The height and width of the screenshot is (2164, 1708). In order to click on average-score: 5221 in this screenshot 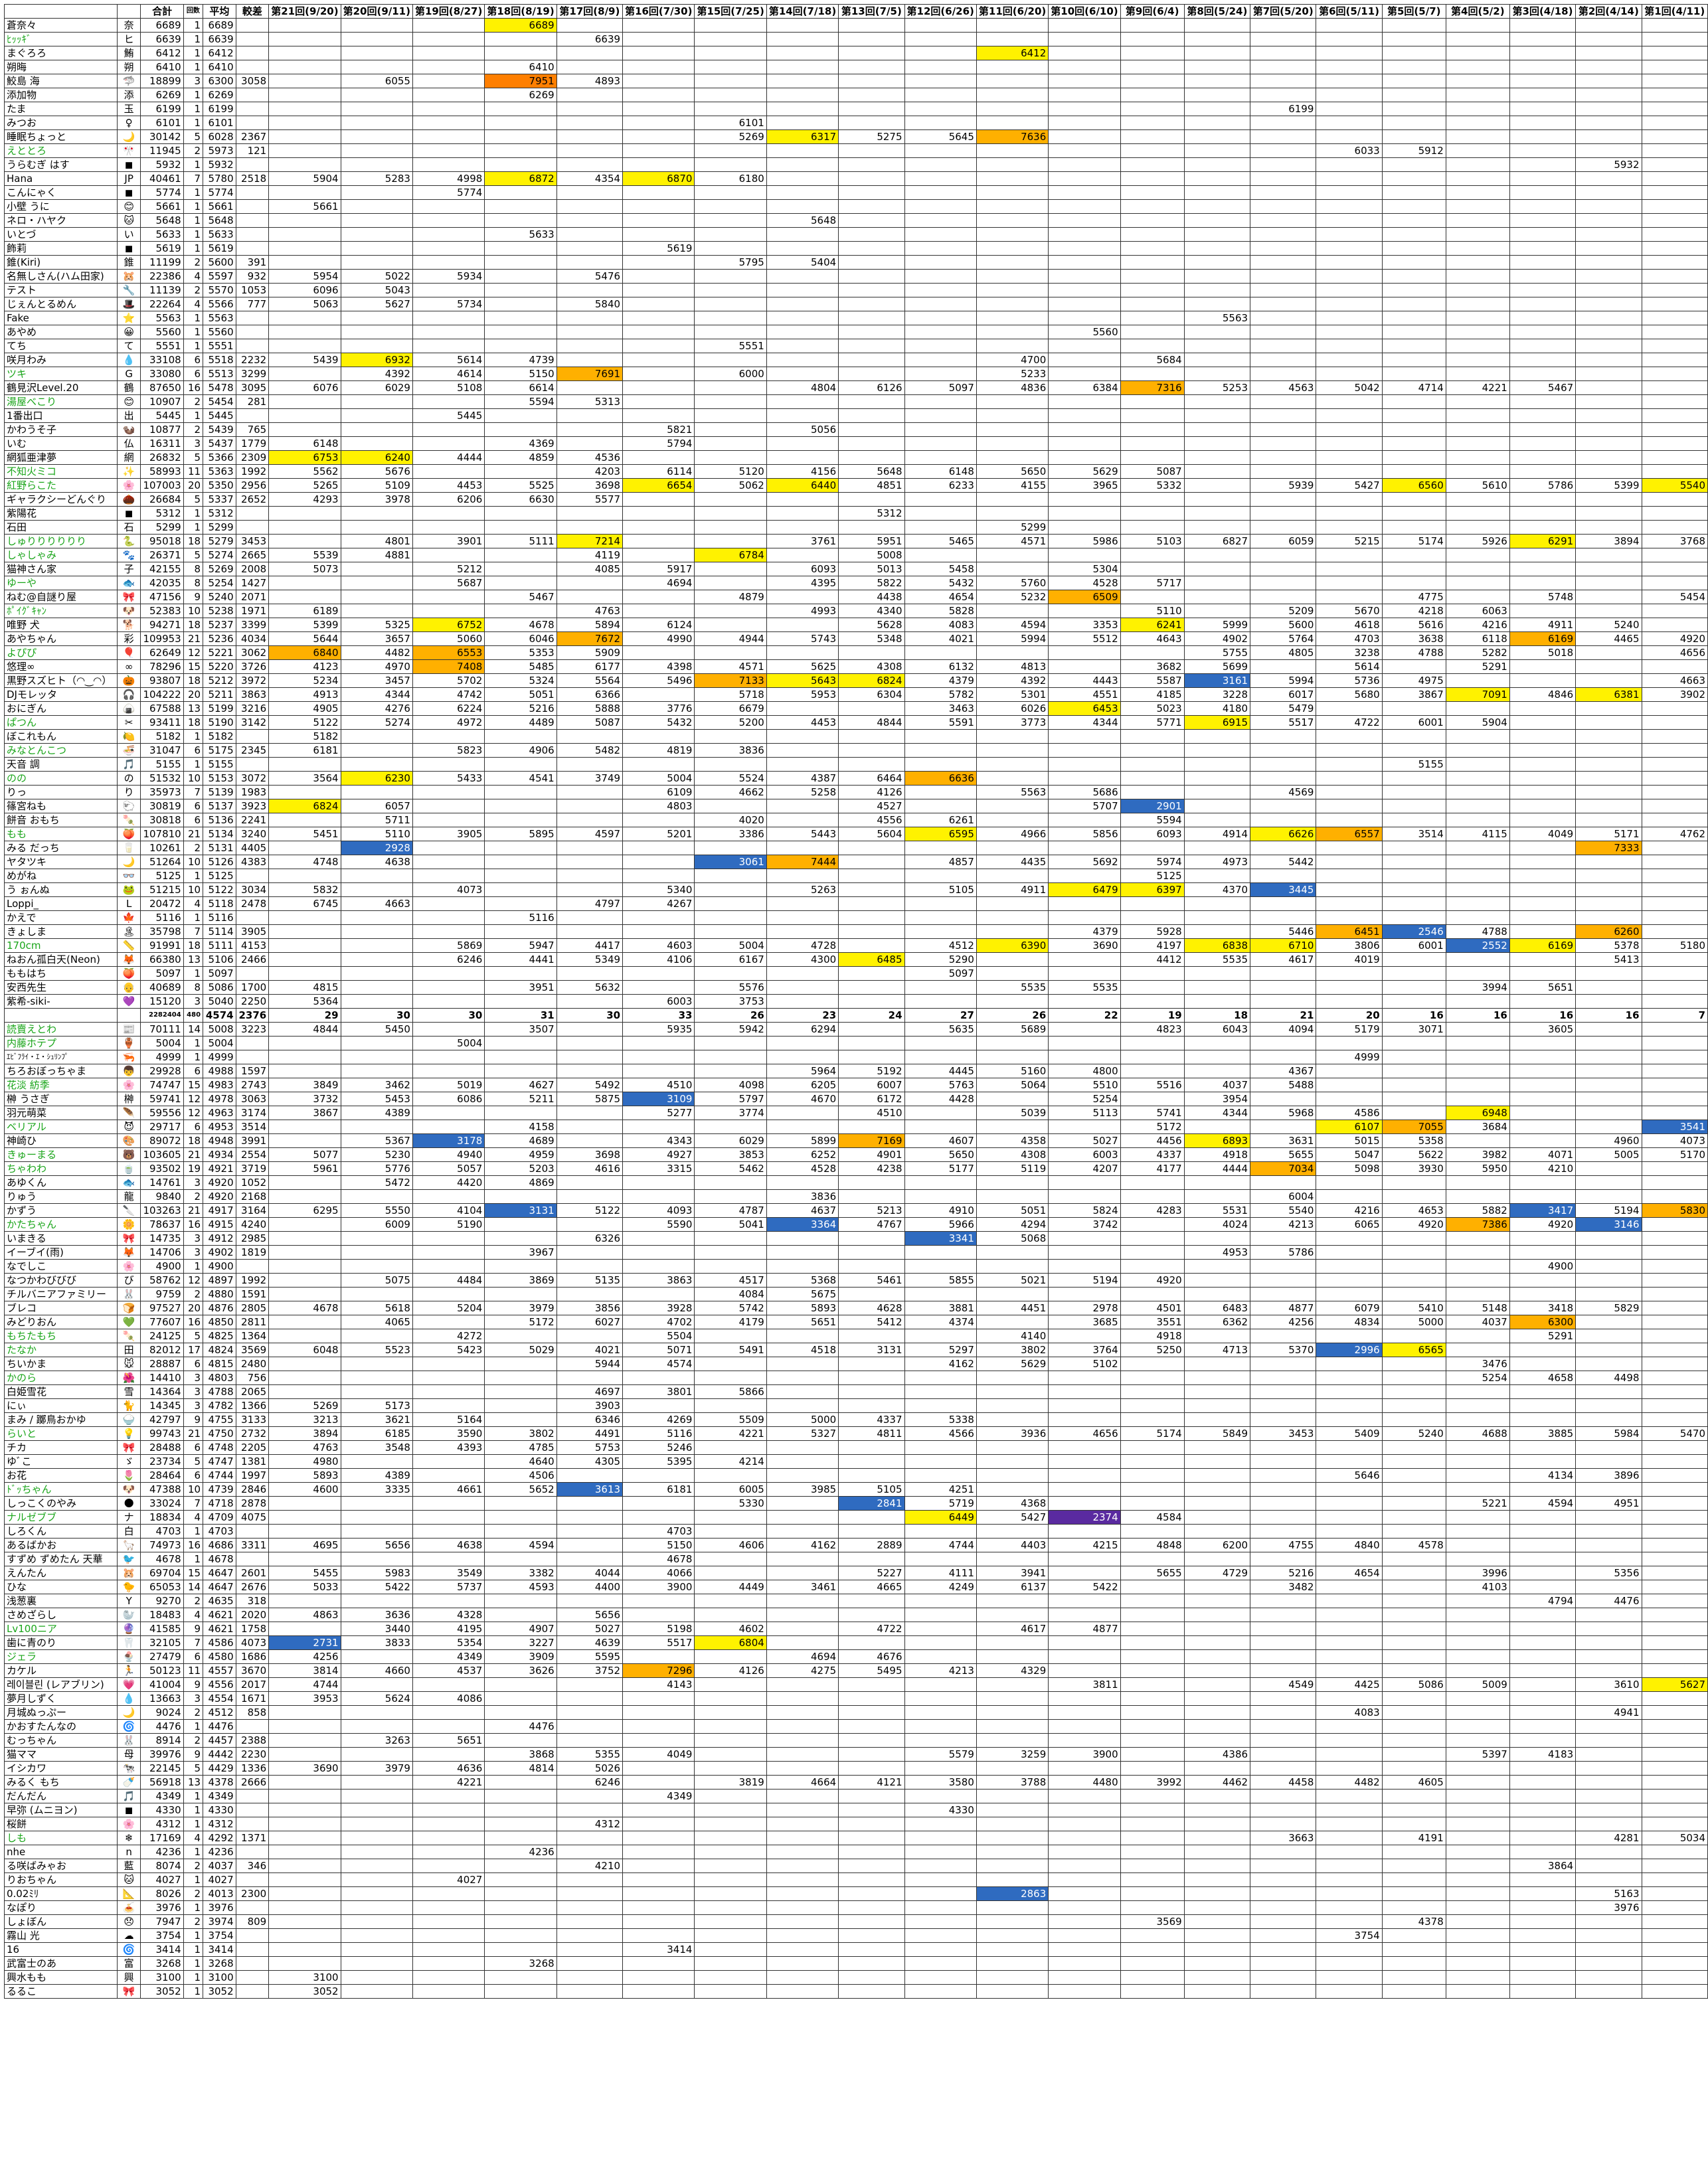, I will do `click(219, 652)`.